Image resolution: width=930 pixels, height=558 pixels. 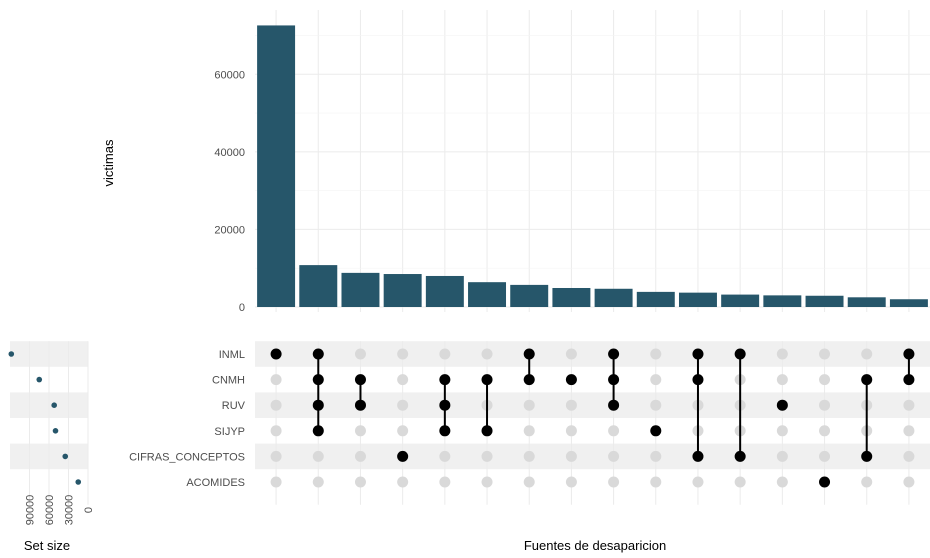 I want to click on y-axis-title: victimas, so click(x=108, y=162).